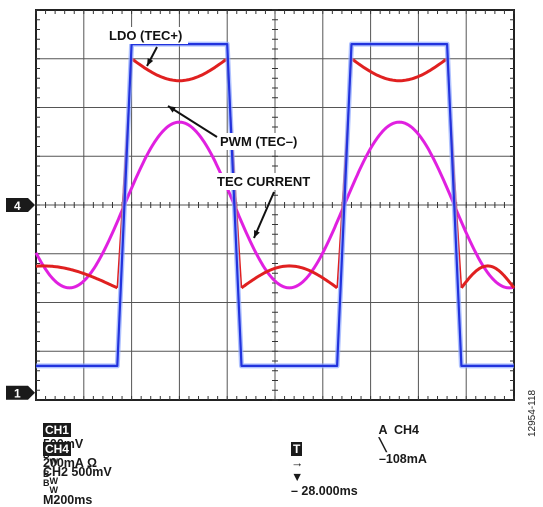 This screenshot has width=543, height=507. I want to click on offset-readout: T → ▼ – 28.000ms, so click(321, 463).